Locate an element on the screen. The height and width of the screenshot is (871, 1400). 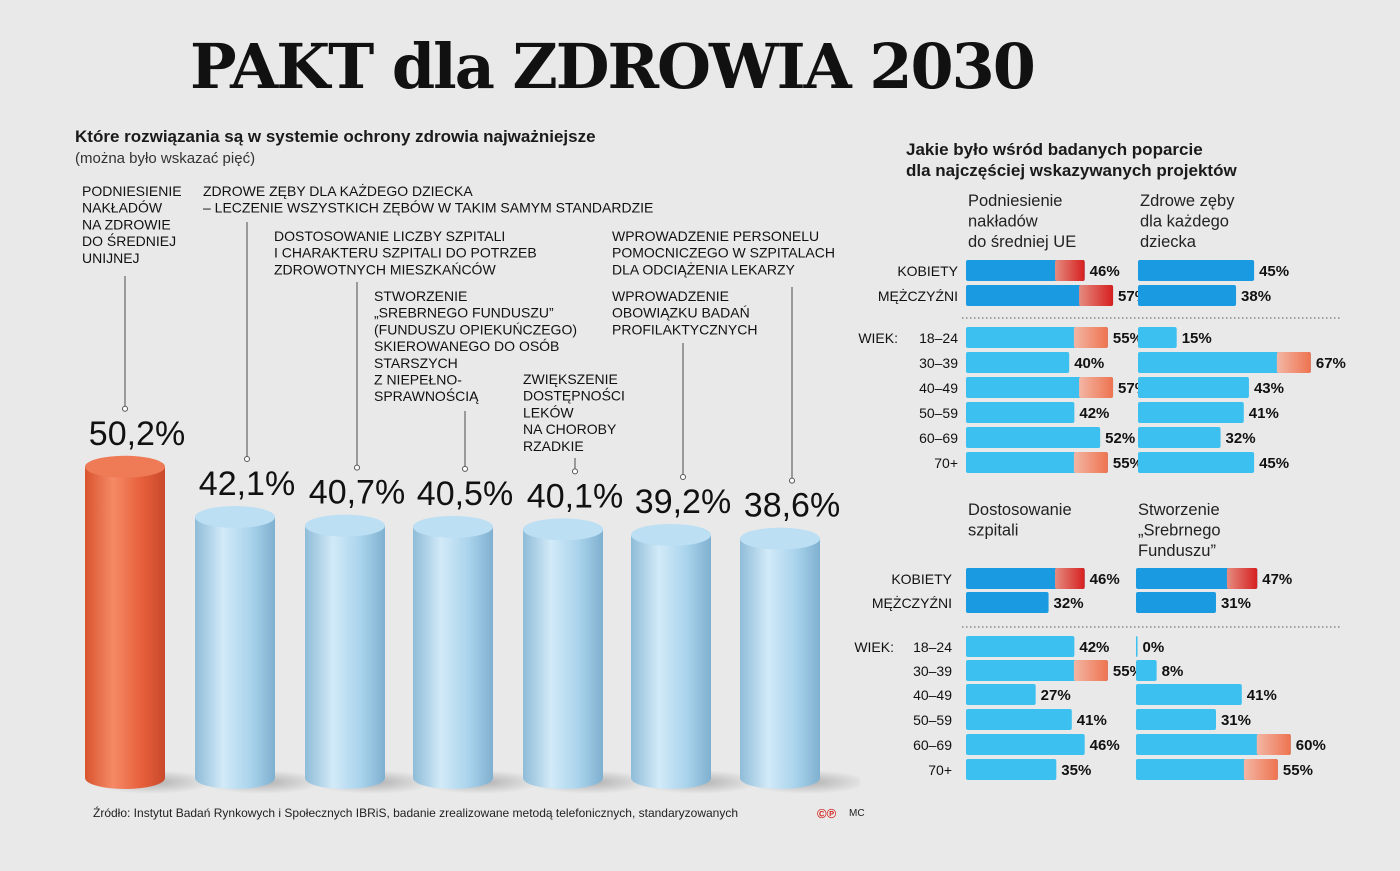
panel-title-line: do średniej UE is located at coordinates (1022, 242).